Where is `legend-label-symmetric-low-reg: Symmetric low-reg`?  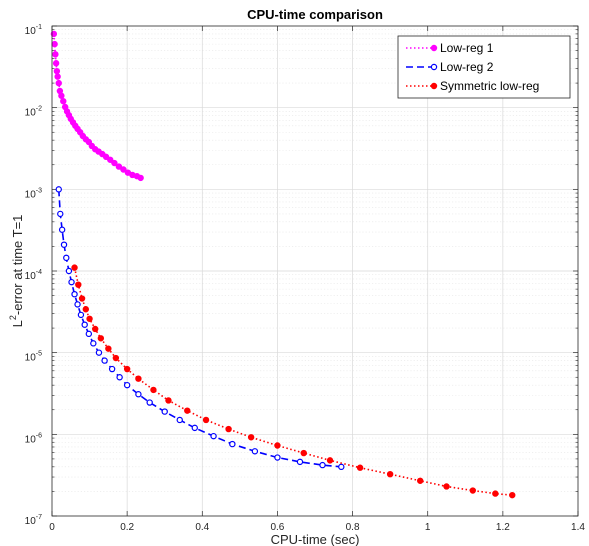
legend-label-symmetric-low-reg: Symmetric low-reg is located at coordinates (489, 86).